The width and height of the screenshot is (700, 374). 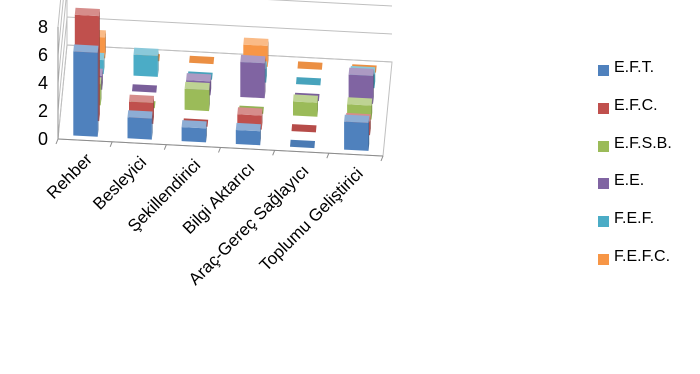 I want to click on x-tick-label: Toplumu Geliştirici, so click(x=311, y=219).